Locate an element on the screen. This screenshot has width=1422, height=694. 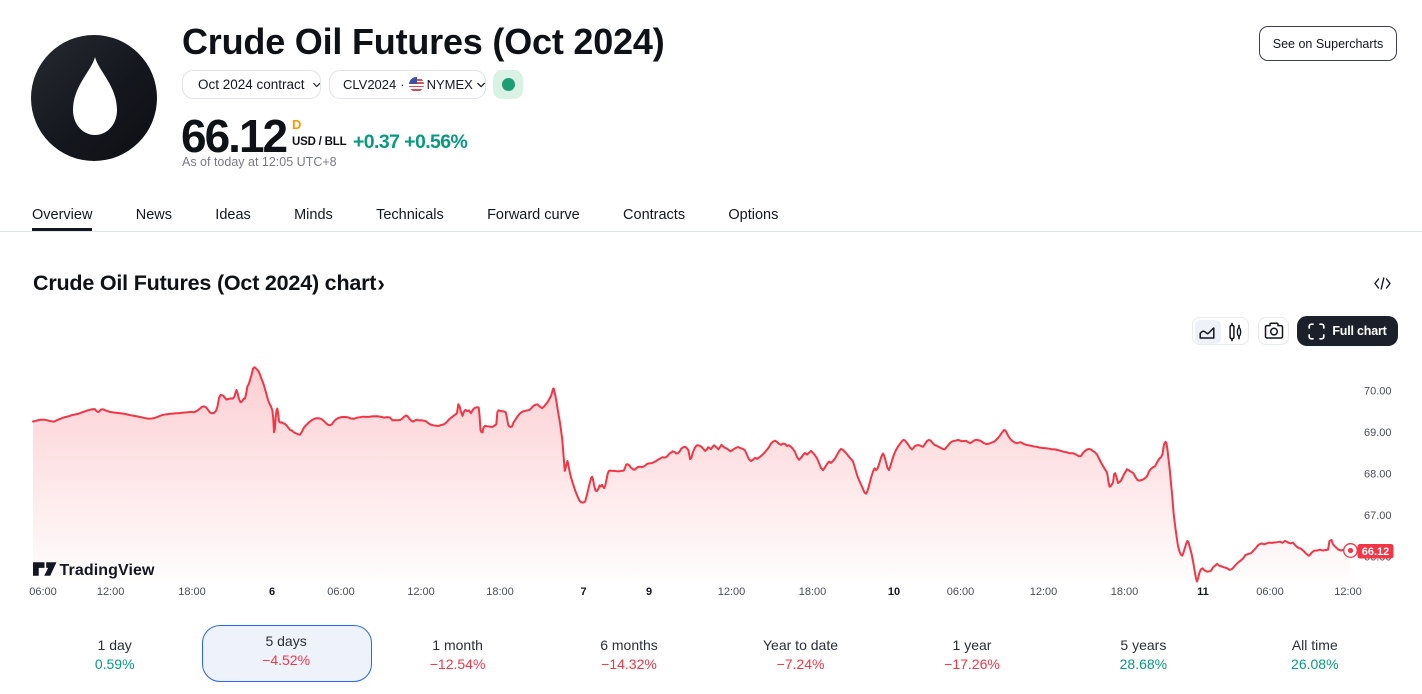
svg-text: 67.00 is located at coordinates (1378, 516).